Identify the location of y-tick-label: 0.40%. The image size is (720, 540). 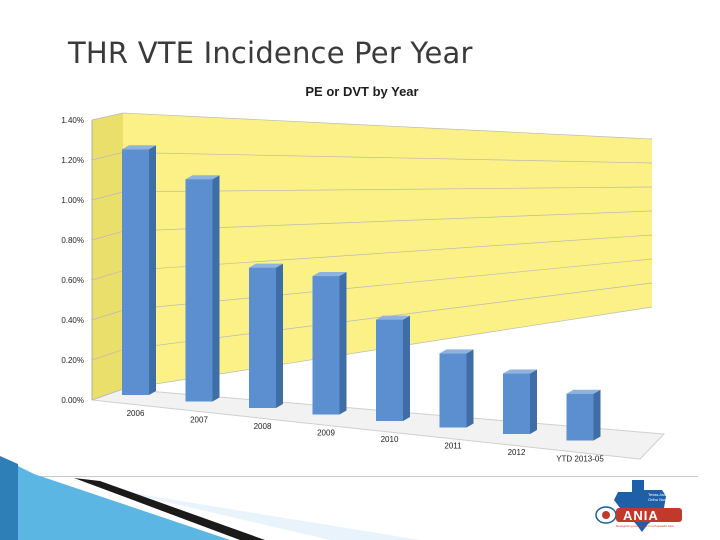
(72, 320).